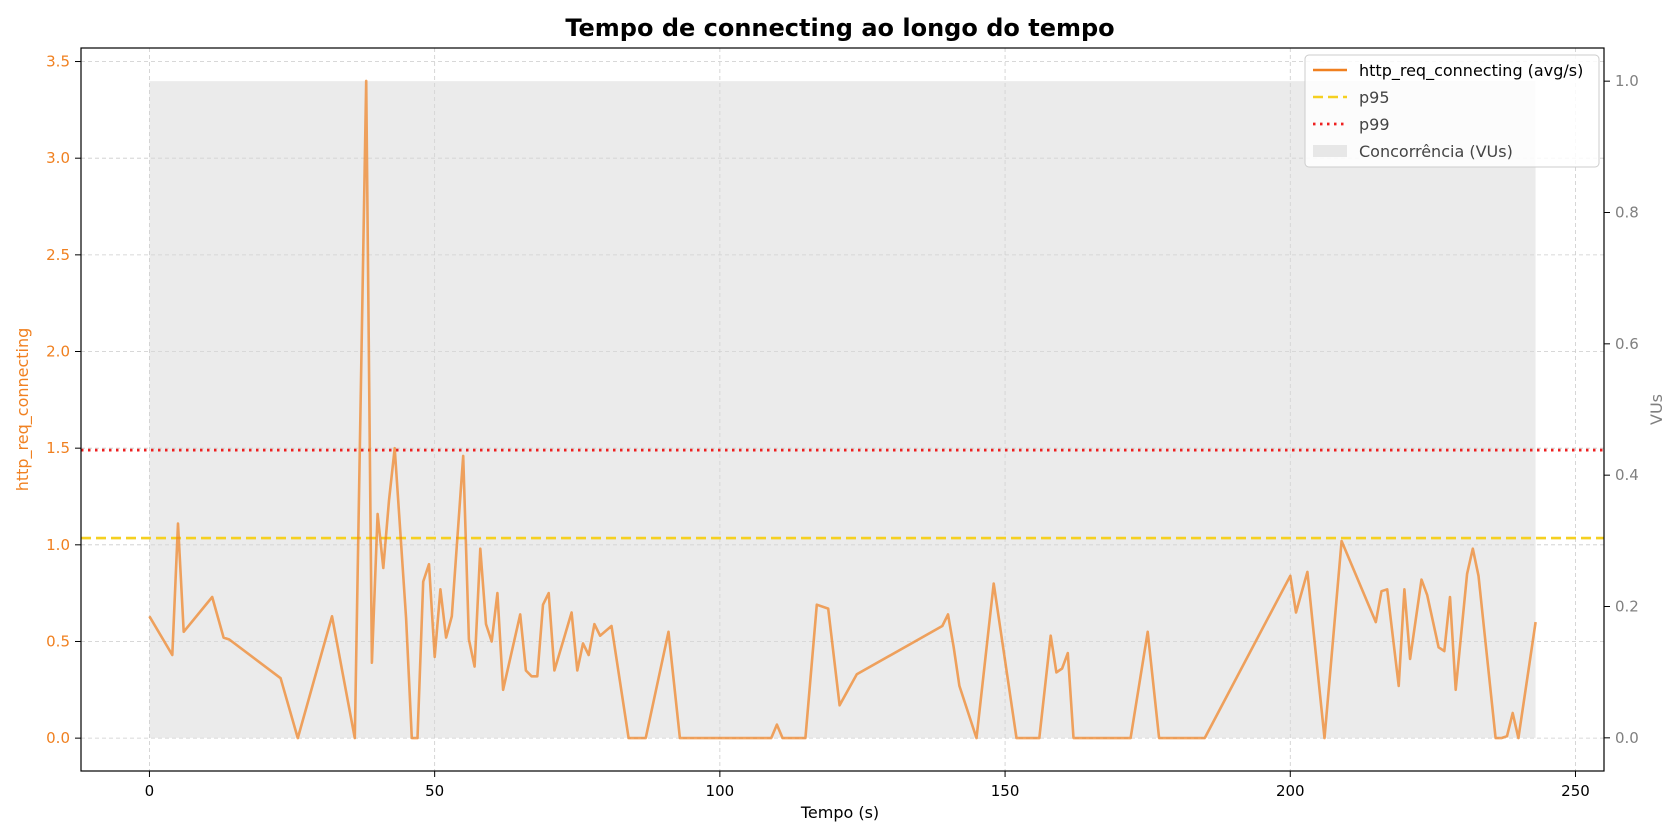  Describe the element at coordinates (1627, 344) in the screenshot. I see `y2-tick-label: 0.6` at that location.